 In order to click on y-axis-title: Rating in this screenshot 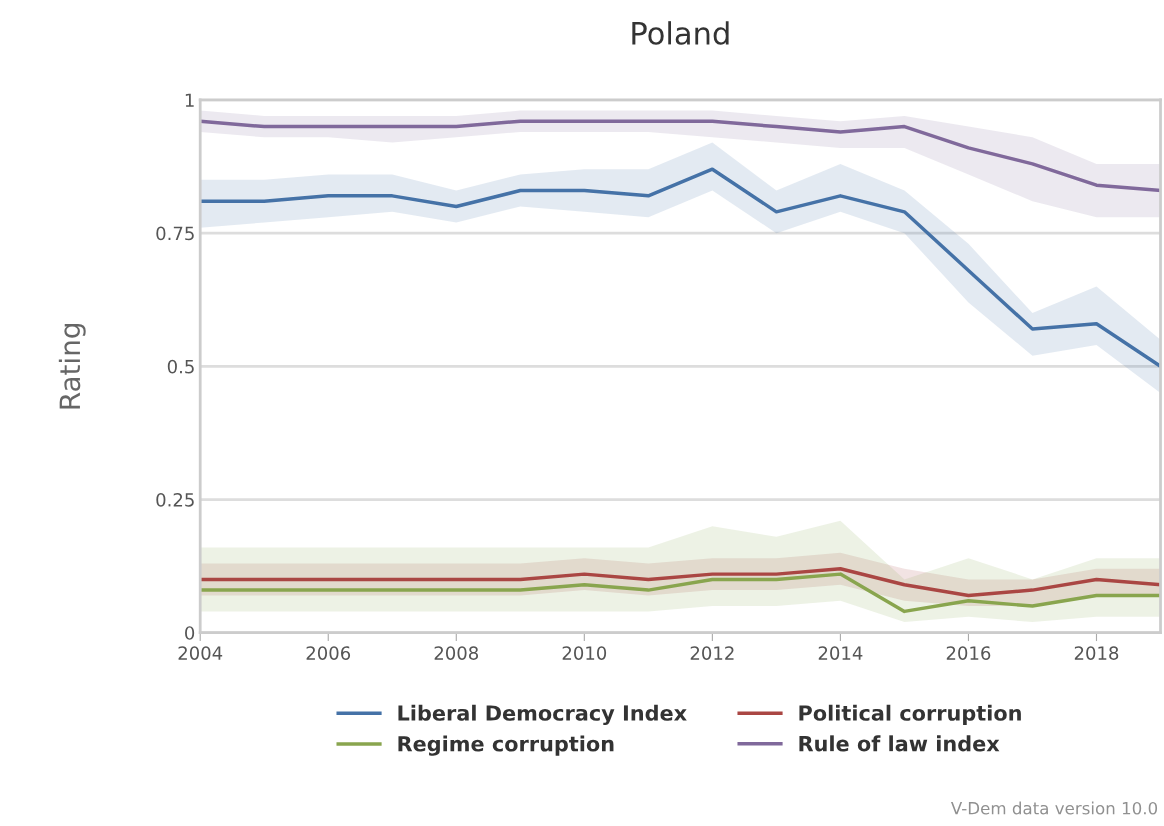, I will do `click(72, 366)`.